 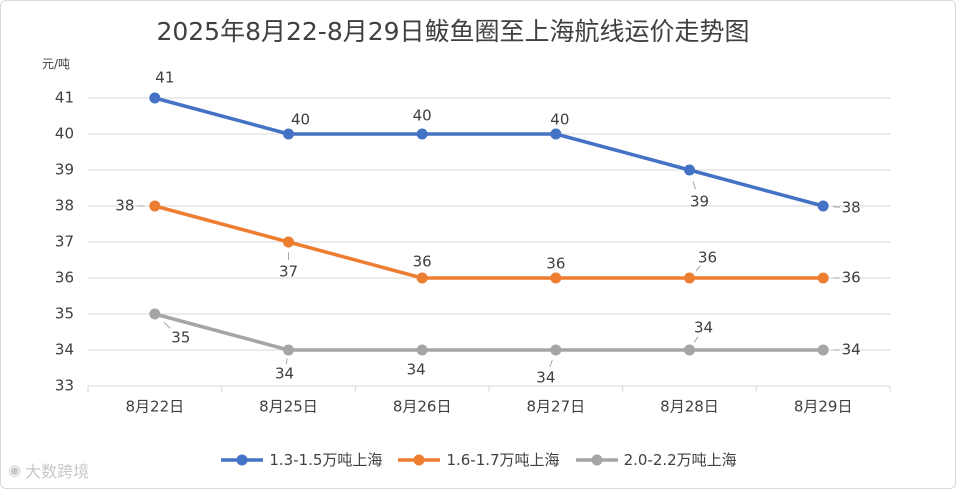 I want to click on y-tick-label: 40, so click(x=64, y=134).